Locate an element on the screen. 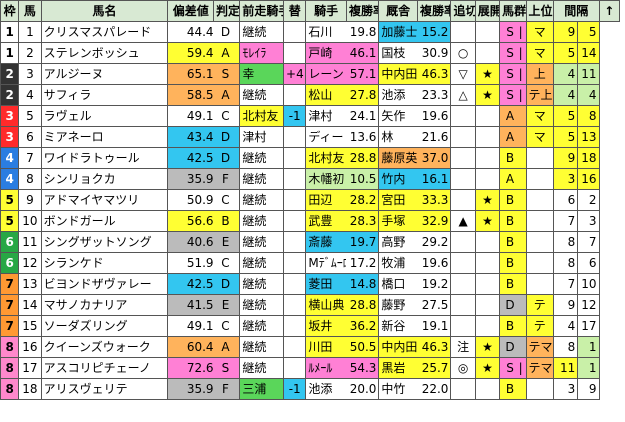 This screenshot has width=625, height=422. tenkai-star-cell: ★ is located at coordinates (487, 95).